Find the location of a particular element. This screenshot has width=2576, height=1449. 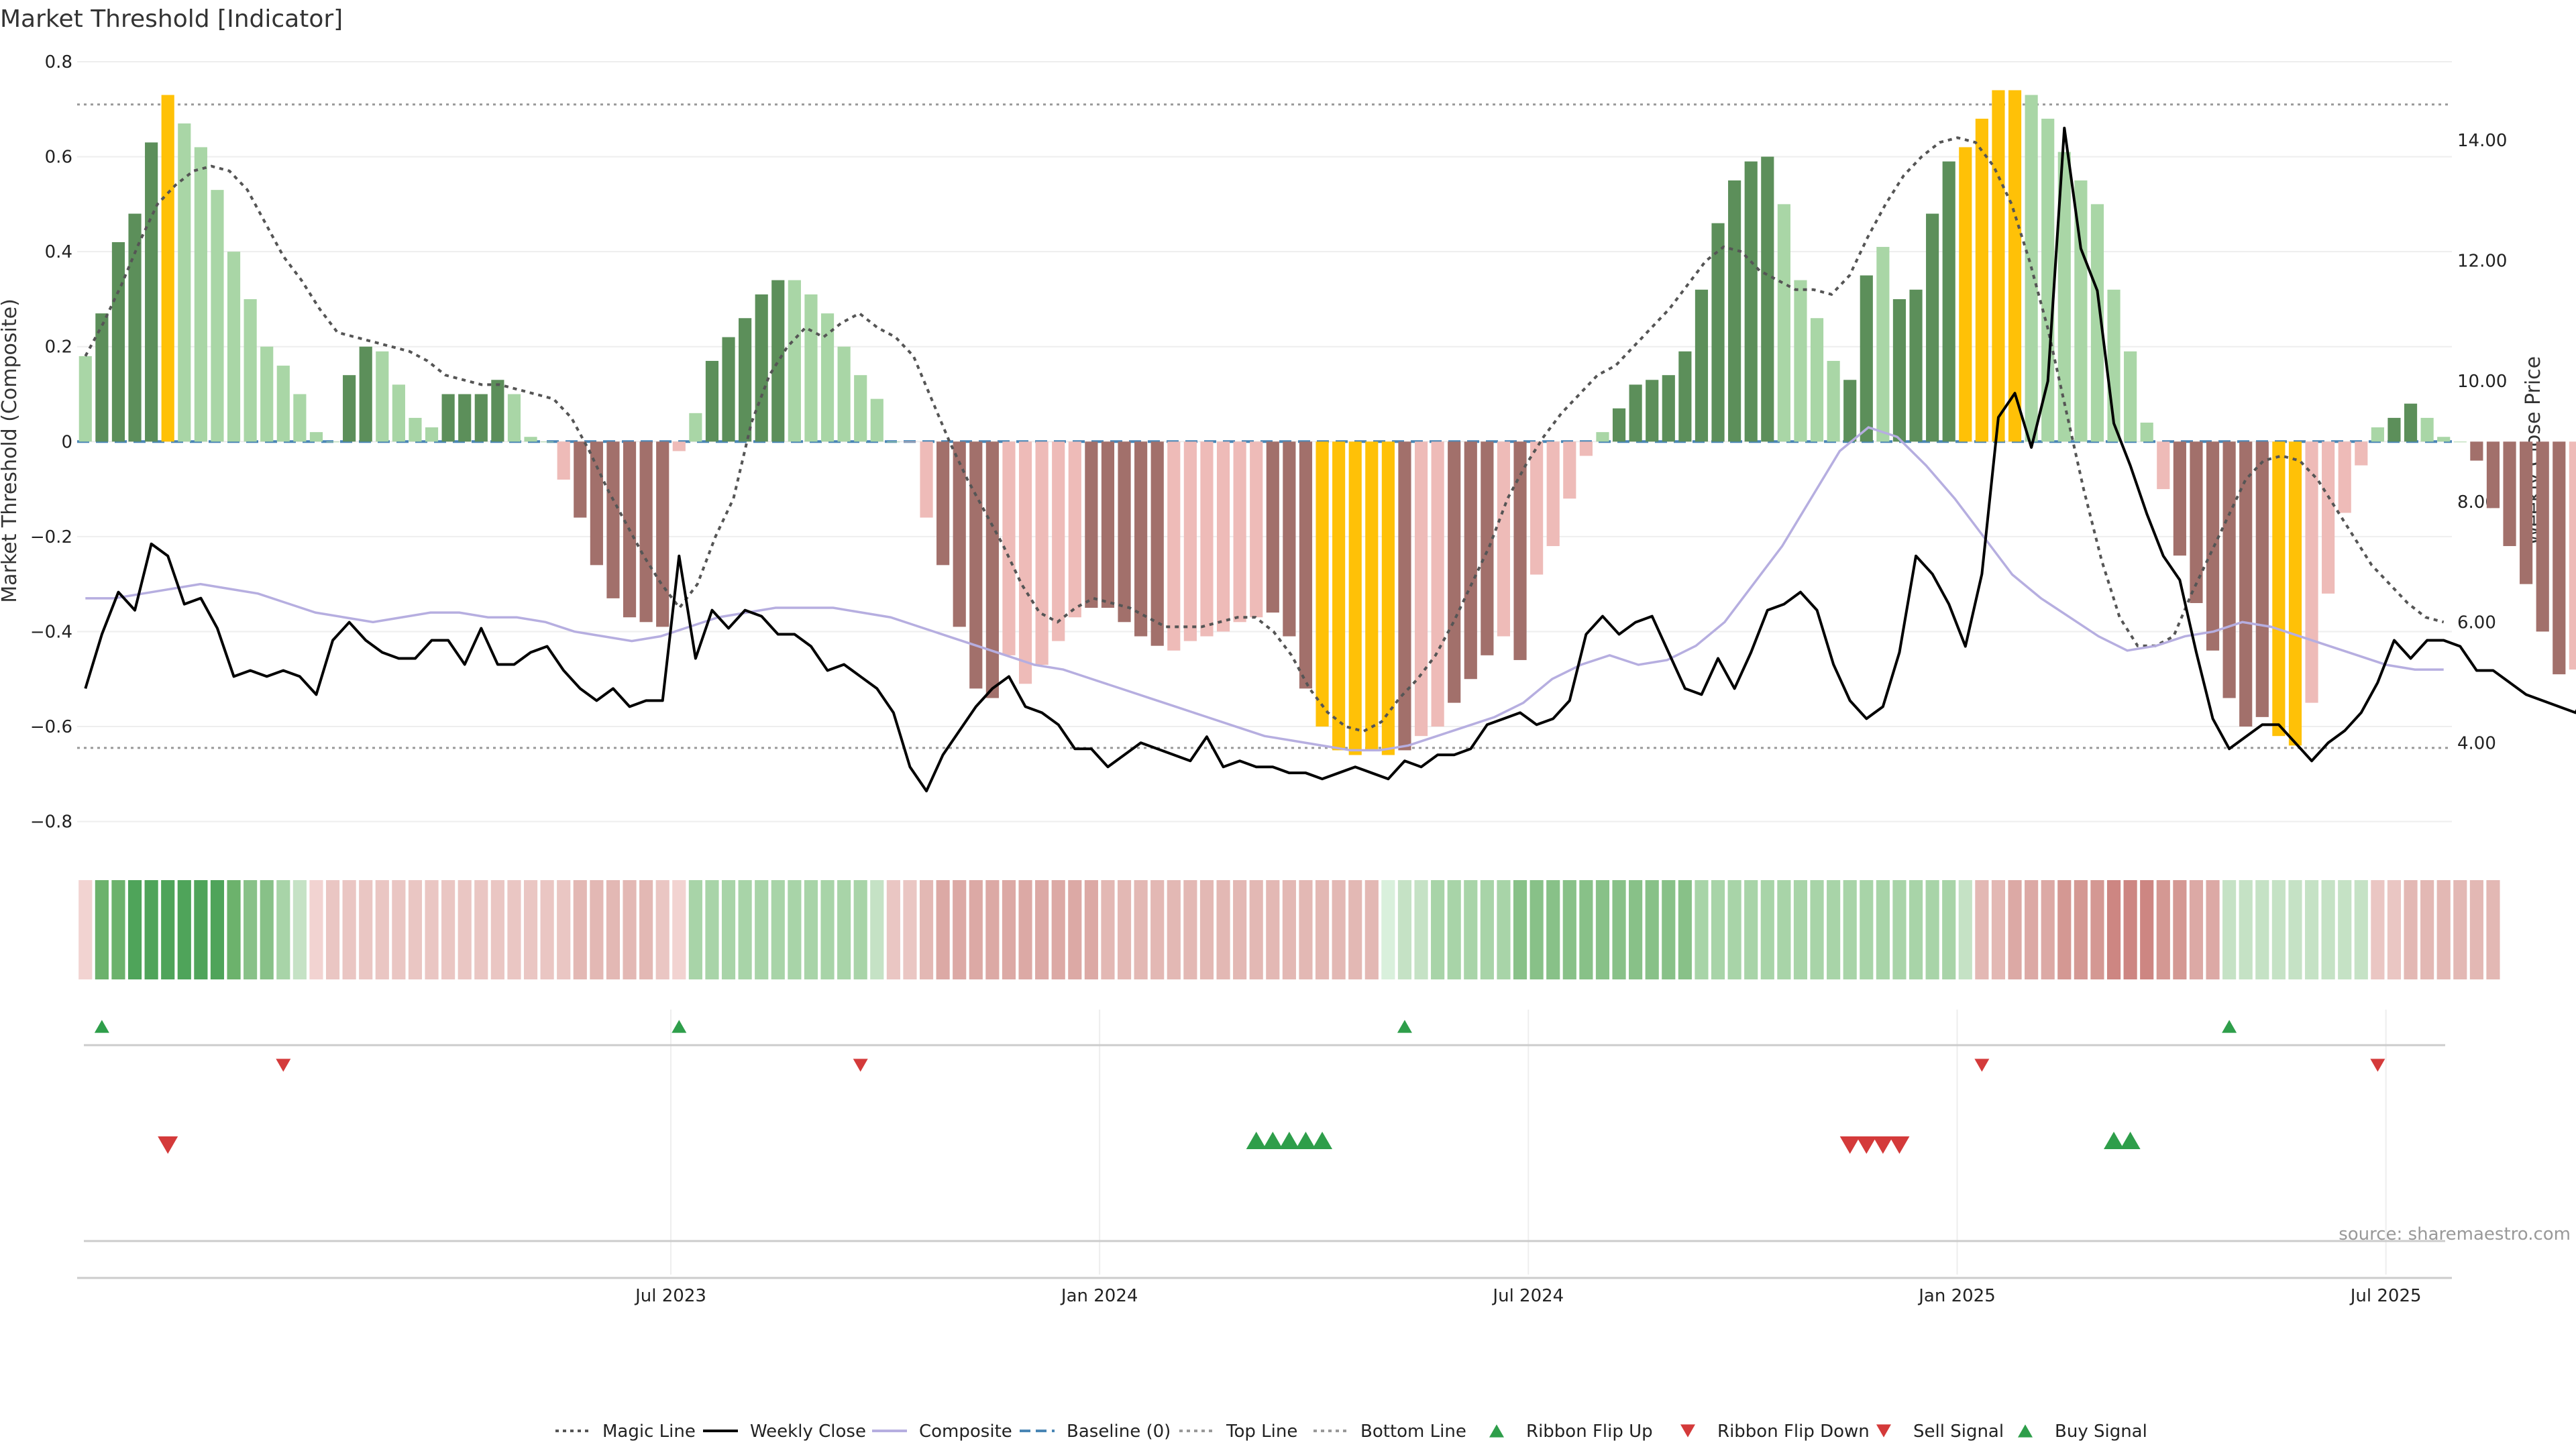

ribbon-strip is located at coordinates (1289, 929).